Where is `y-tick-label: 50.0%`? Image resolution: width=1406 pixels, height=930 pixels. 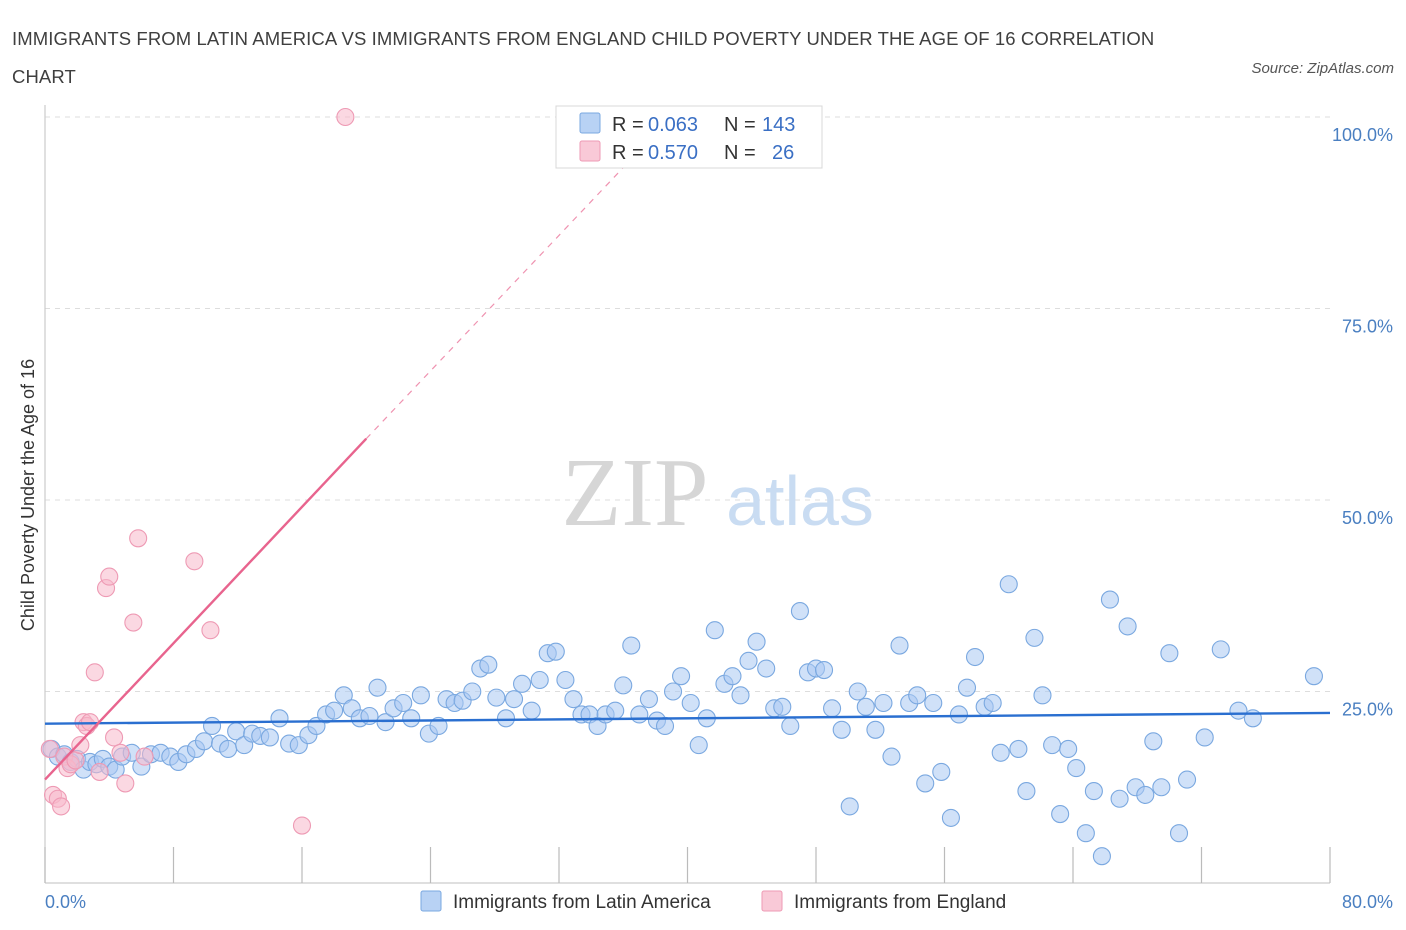 y-tick-label: 50.0% is located at coordinates (1367, 518).